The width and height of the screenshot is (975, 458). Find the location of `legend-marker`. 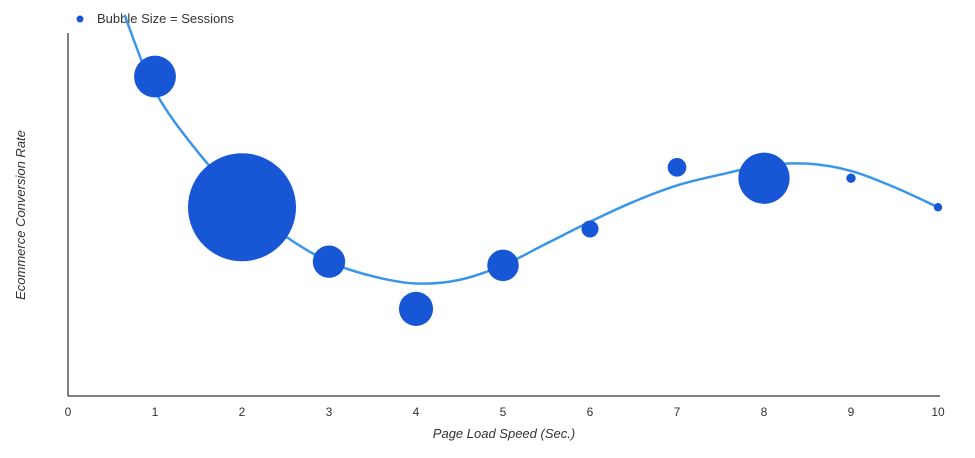

legend-marker is located at coordinates (80, 19).